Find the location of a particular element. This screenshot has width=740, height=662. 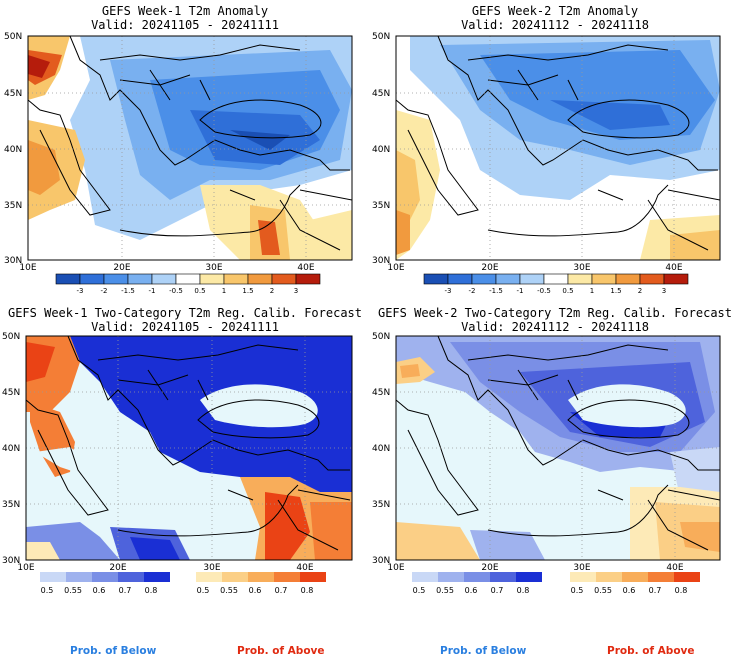

colorbar-label: 1.5 is located at coordinates (247, 291).